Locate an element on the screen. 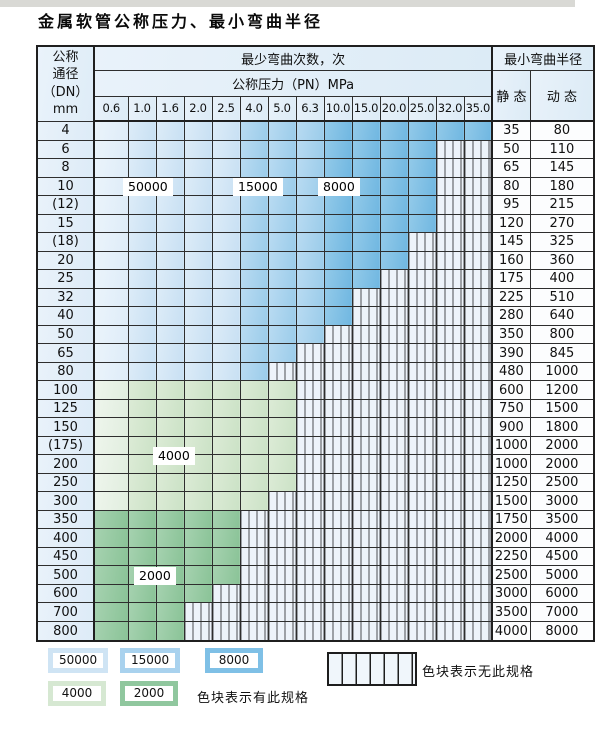 The height and width of the screenshot is (743, 600). pressure-tick: 10.0 is located at coordinates (338, 108).